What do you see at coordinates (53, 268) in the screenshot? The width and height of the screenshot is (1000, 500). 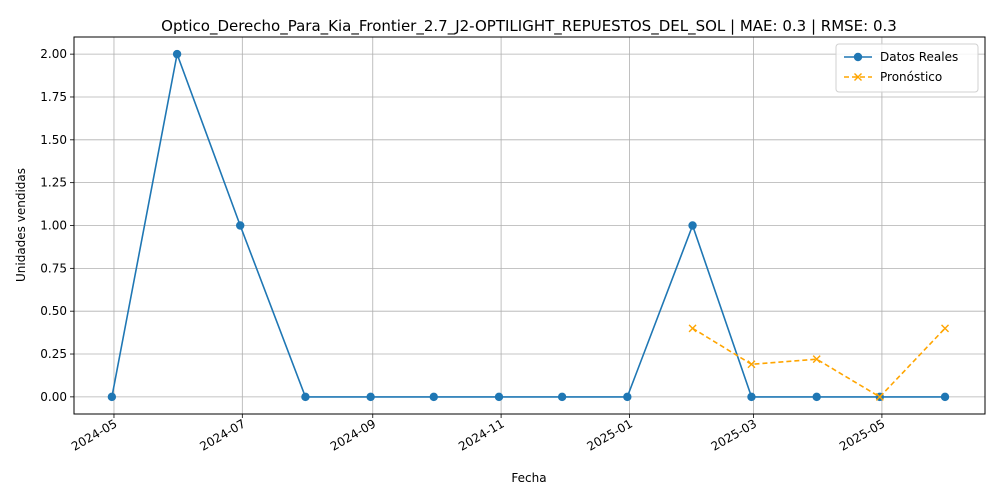 I see `y-tick-label: 0.75` at bounding box center [53, 268].